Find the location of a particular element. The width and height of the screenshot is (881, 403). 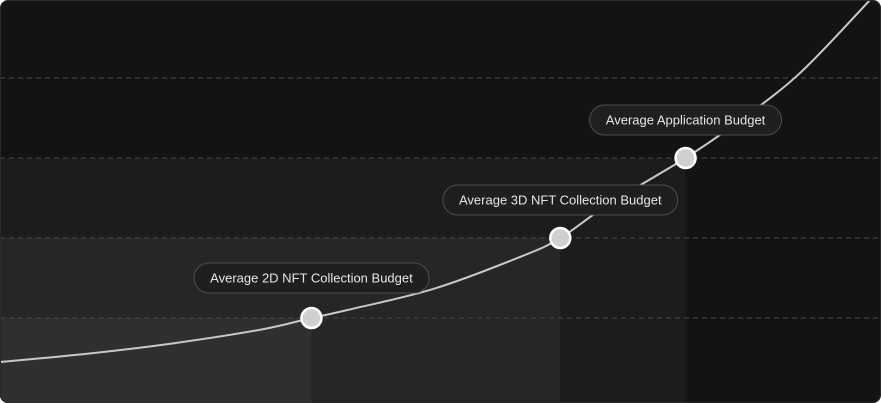

marker-label-2: Average 3D NFT Collection Budget is located at coordinates (560, 200).